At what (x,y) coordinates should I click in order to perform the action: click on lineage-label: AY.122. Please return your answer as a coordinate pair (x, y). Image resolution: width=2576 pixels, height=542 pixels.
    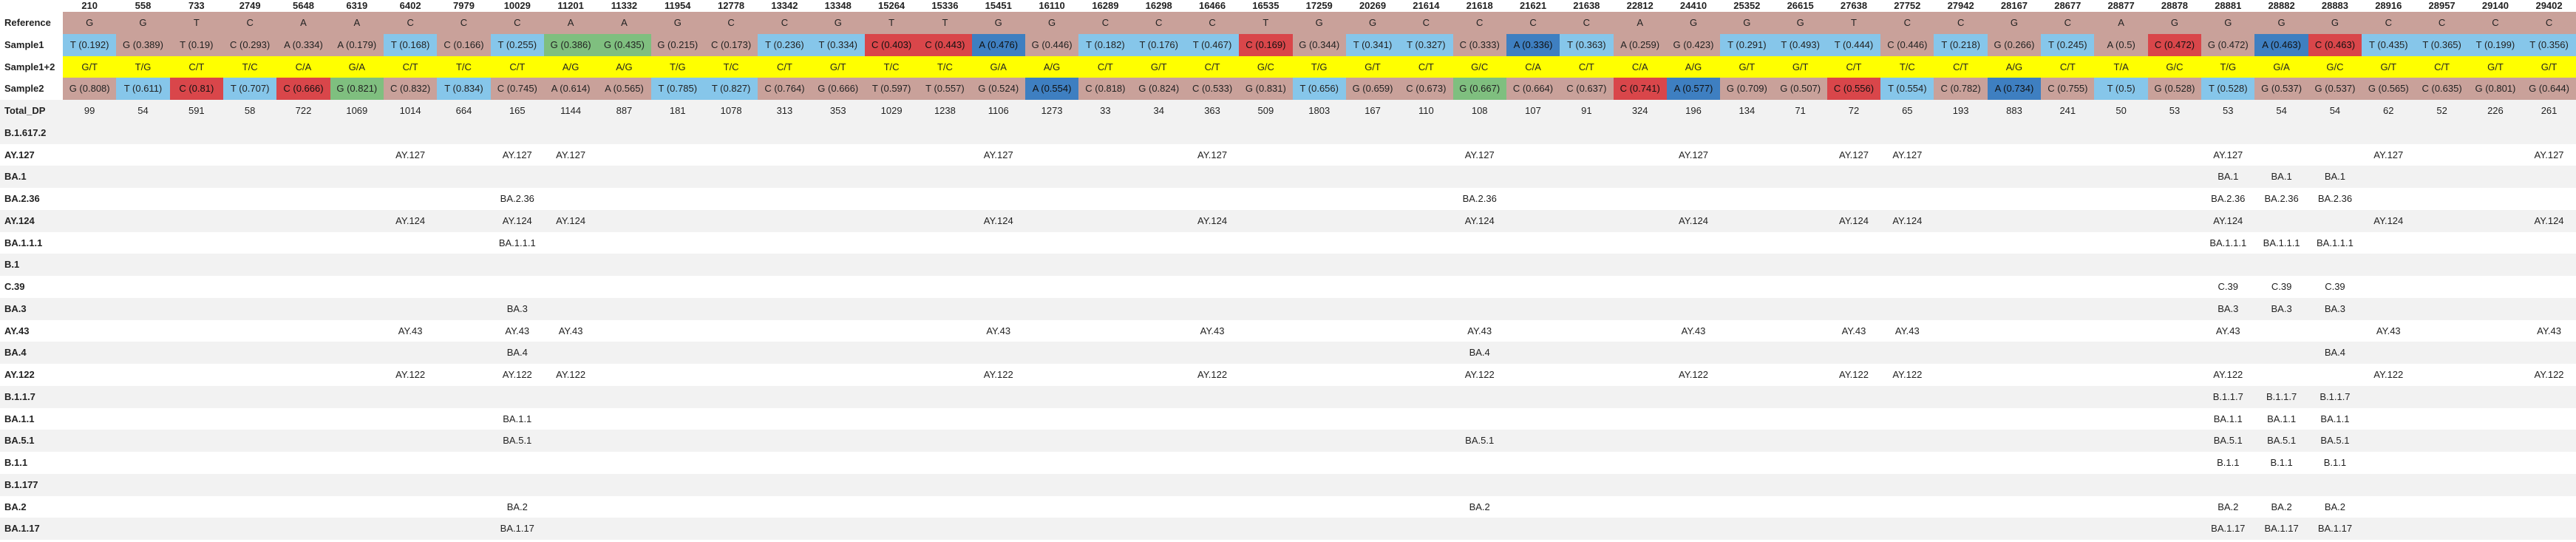
    Looking at the image, I should click on (19, 374).